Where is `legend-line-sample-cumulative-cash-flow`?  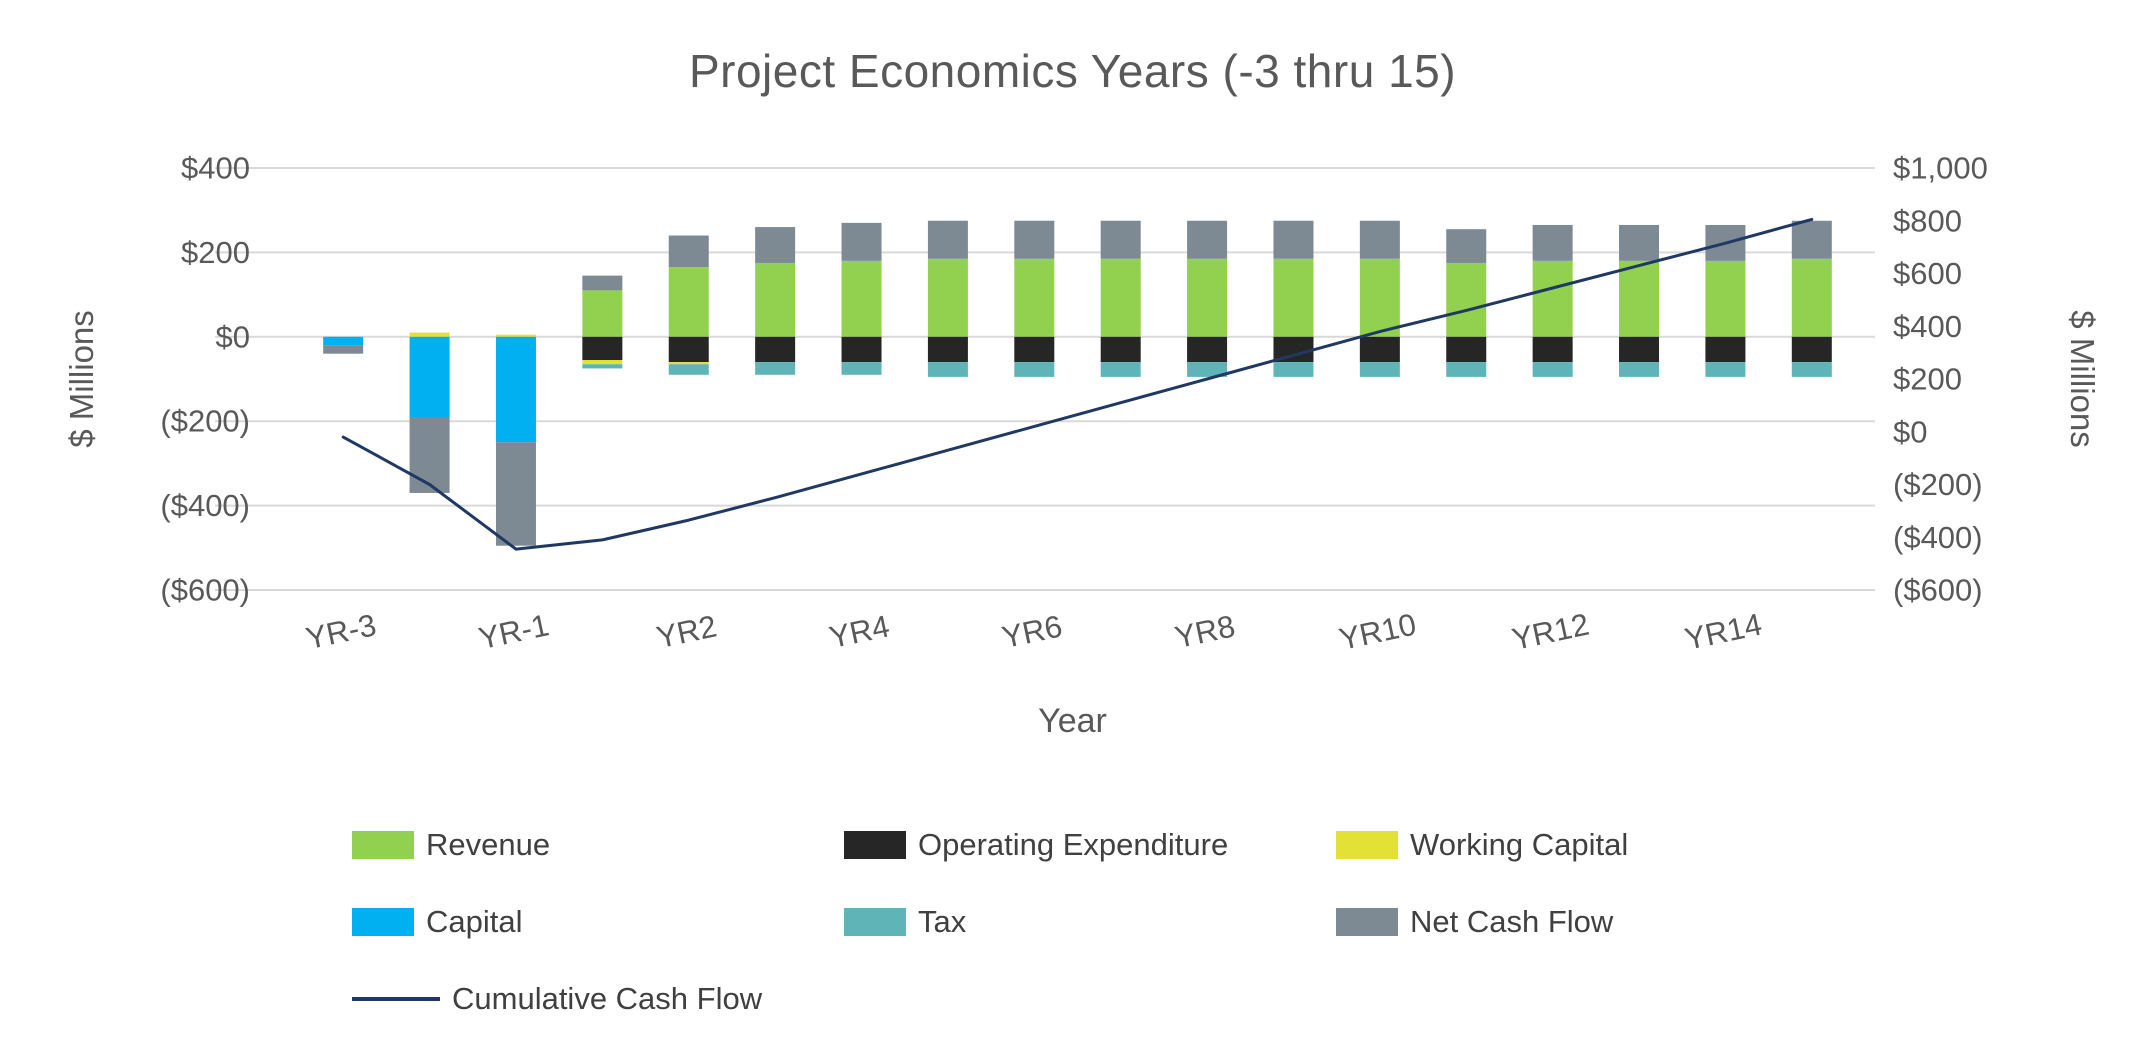
legend-line-sample-cumulative-cash-flow is located at coordinates (396, 999).